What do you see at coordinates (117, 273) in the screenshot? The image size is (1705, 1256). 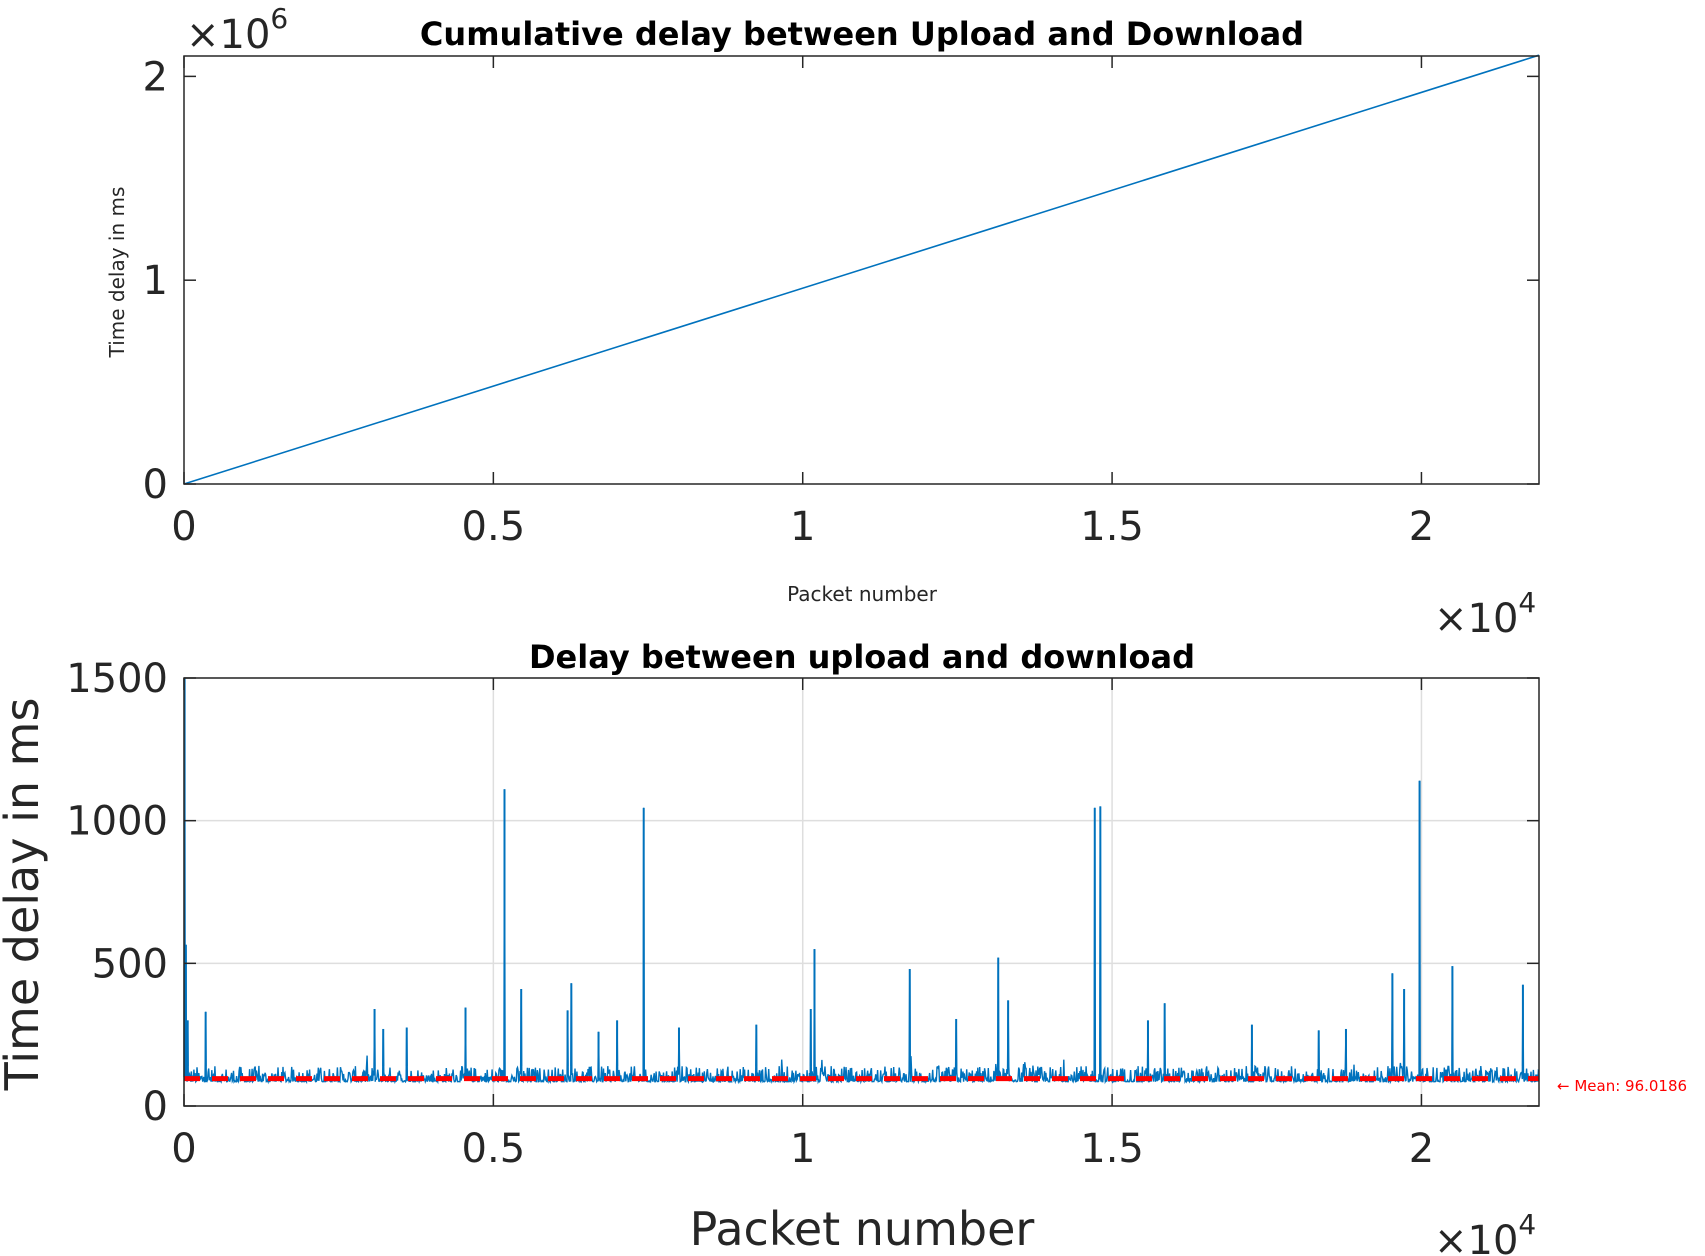 I see `chart1-ylabel: Time delay in ms` at bounding box center [117, 273].